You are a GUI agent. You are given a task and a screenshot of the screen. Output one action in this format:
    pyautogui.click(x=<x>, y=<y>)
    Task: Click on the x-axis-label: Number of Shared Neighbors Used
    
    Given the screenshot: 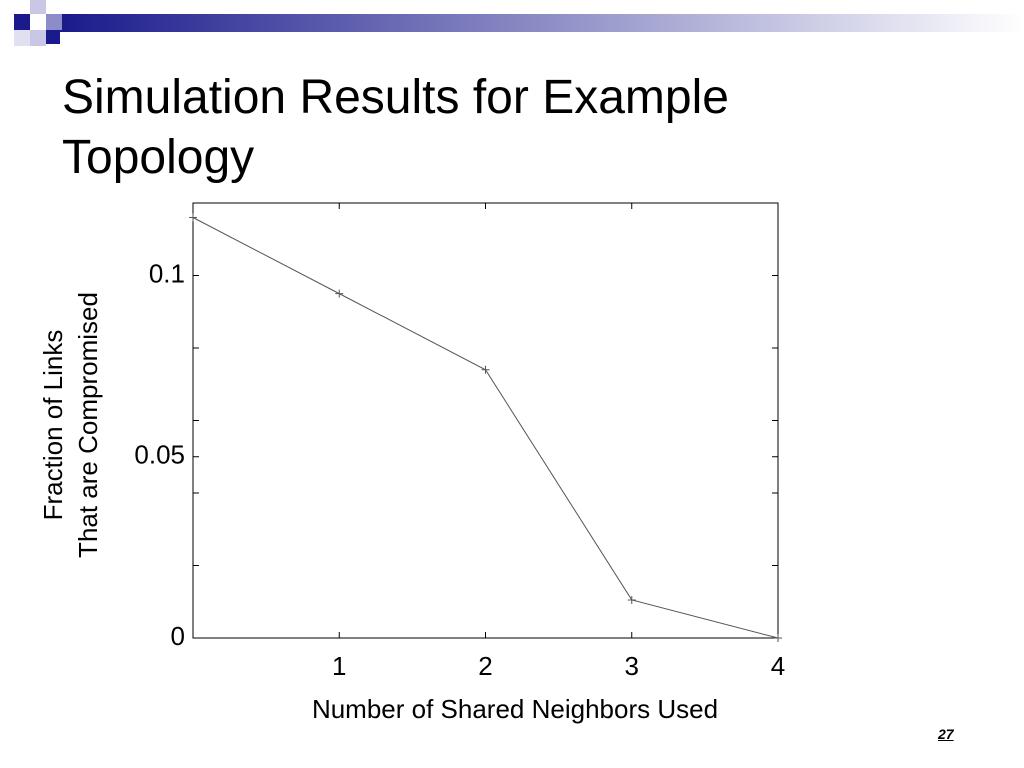 What is the action you would take?
    pyautogui.click(x=515, y=709)
    